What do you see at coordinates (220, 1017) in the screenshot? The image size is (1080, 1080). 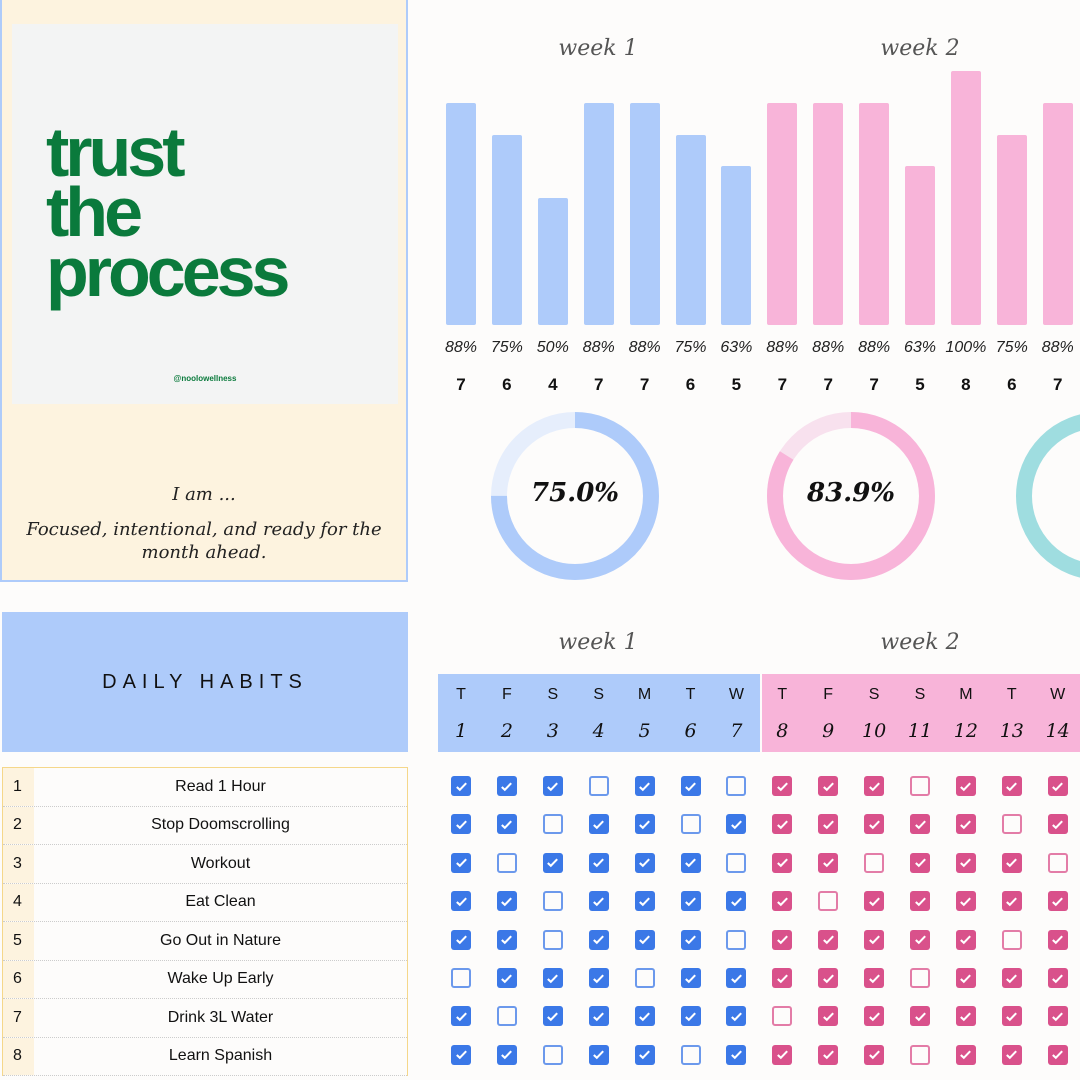 I see `habit-name: Drink 3L Water` at bounding box center [220, 1017].